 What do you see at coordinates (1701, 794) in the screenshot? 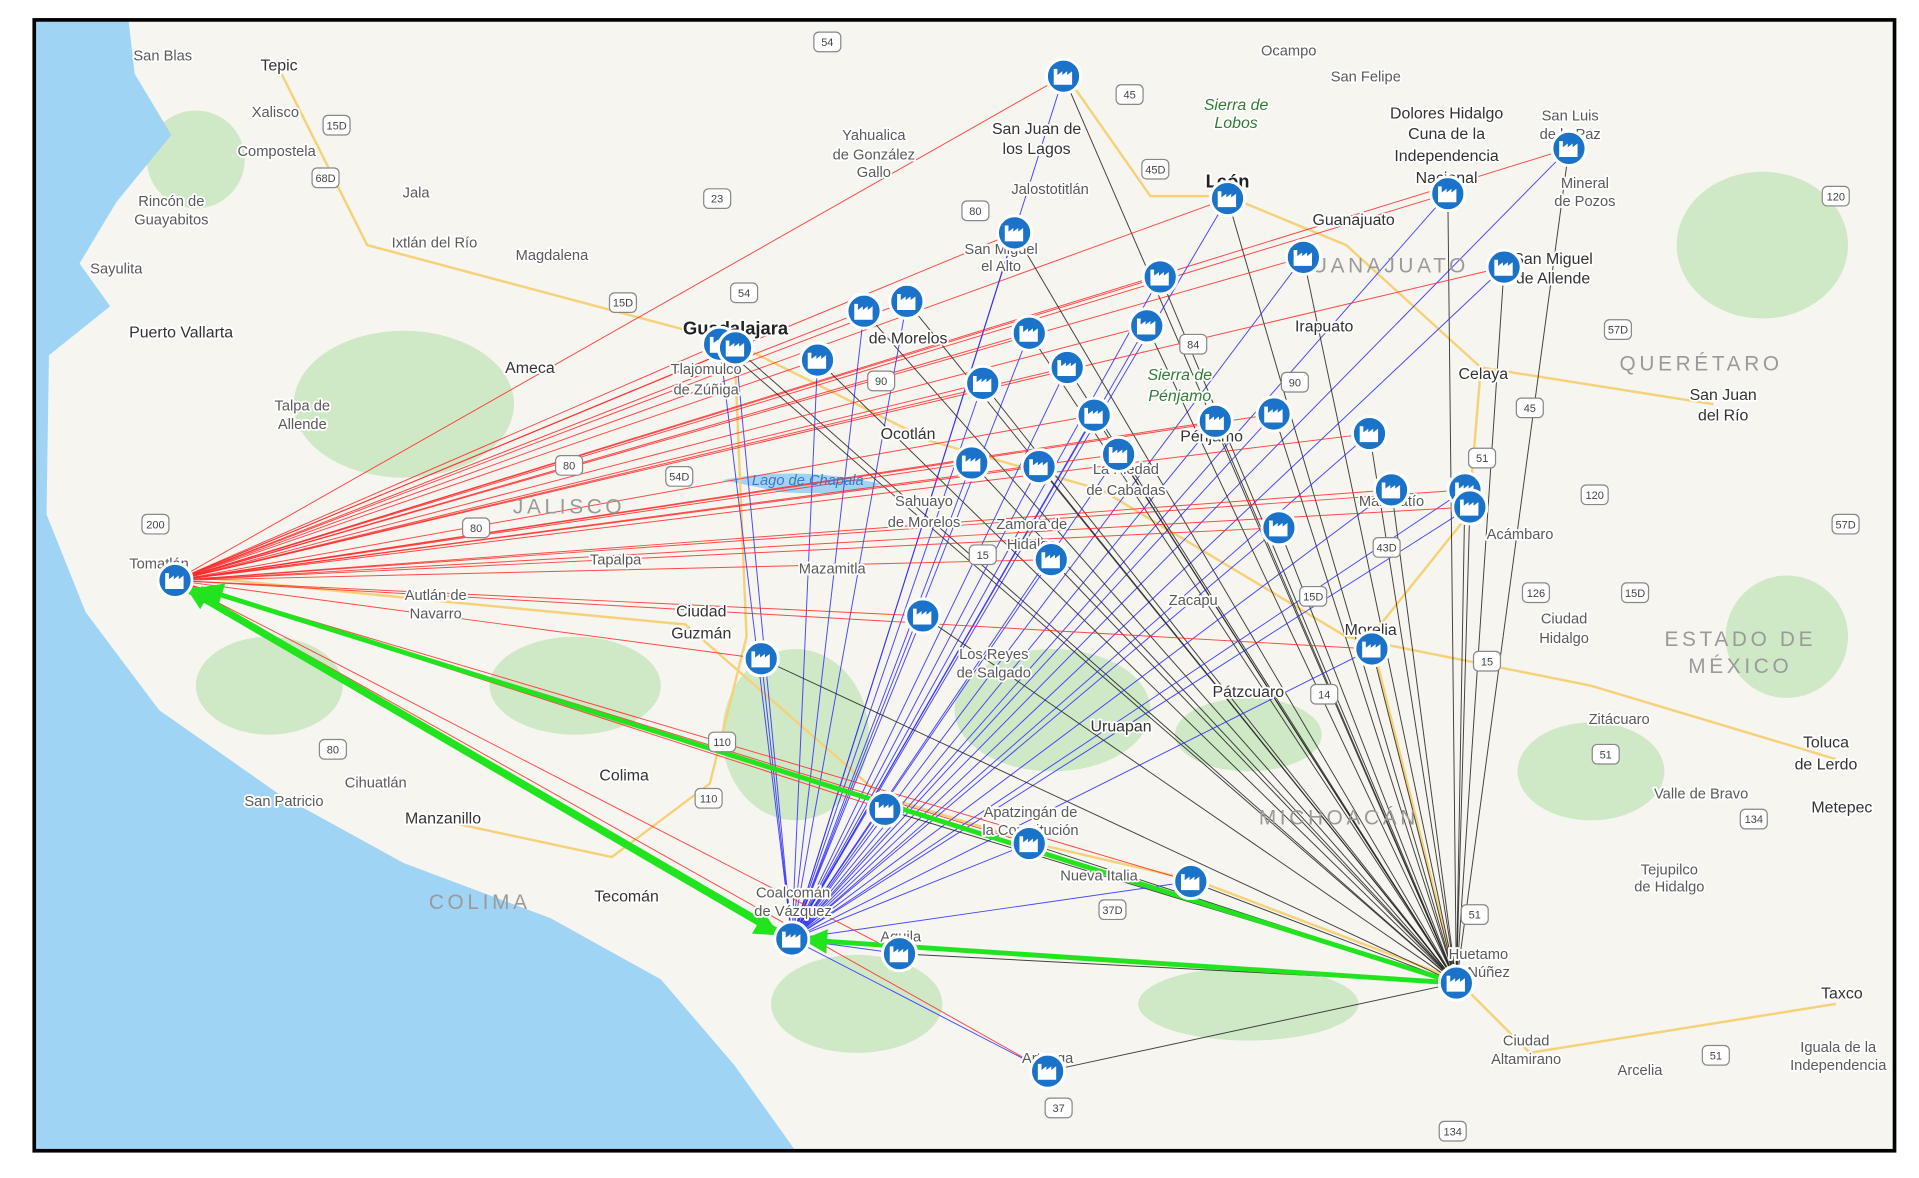
I see `place-label: Valle de Bravo` at bounding box center [1701, 794].